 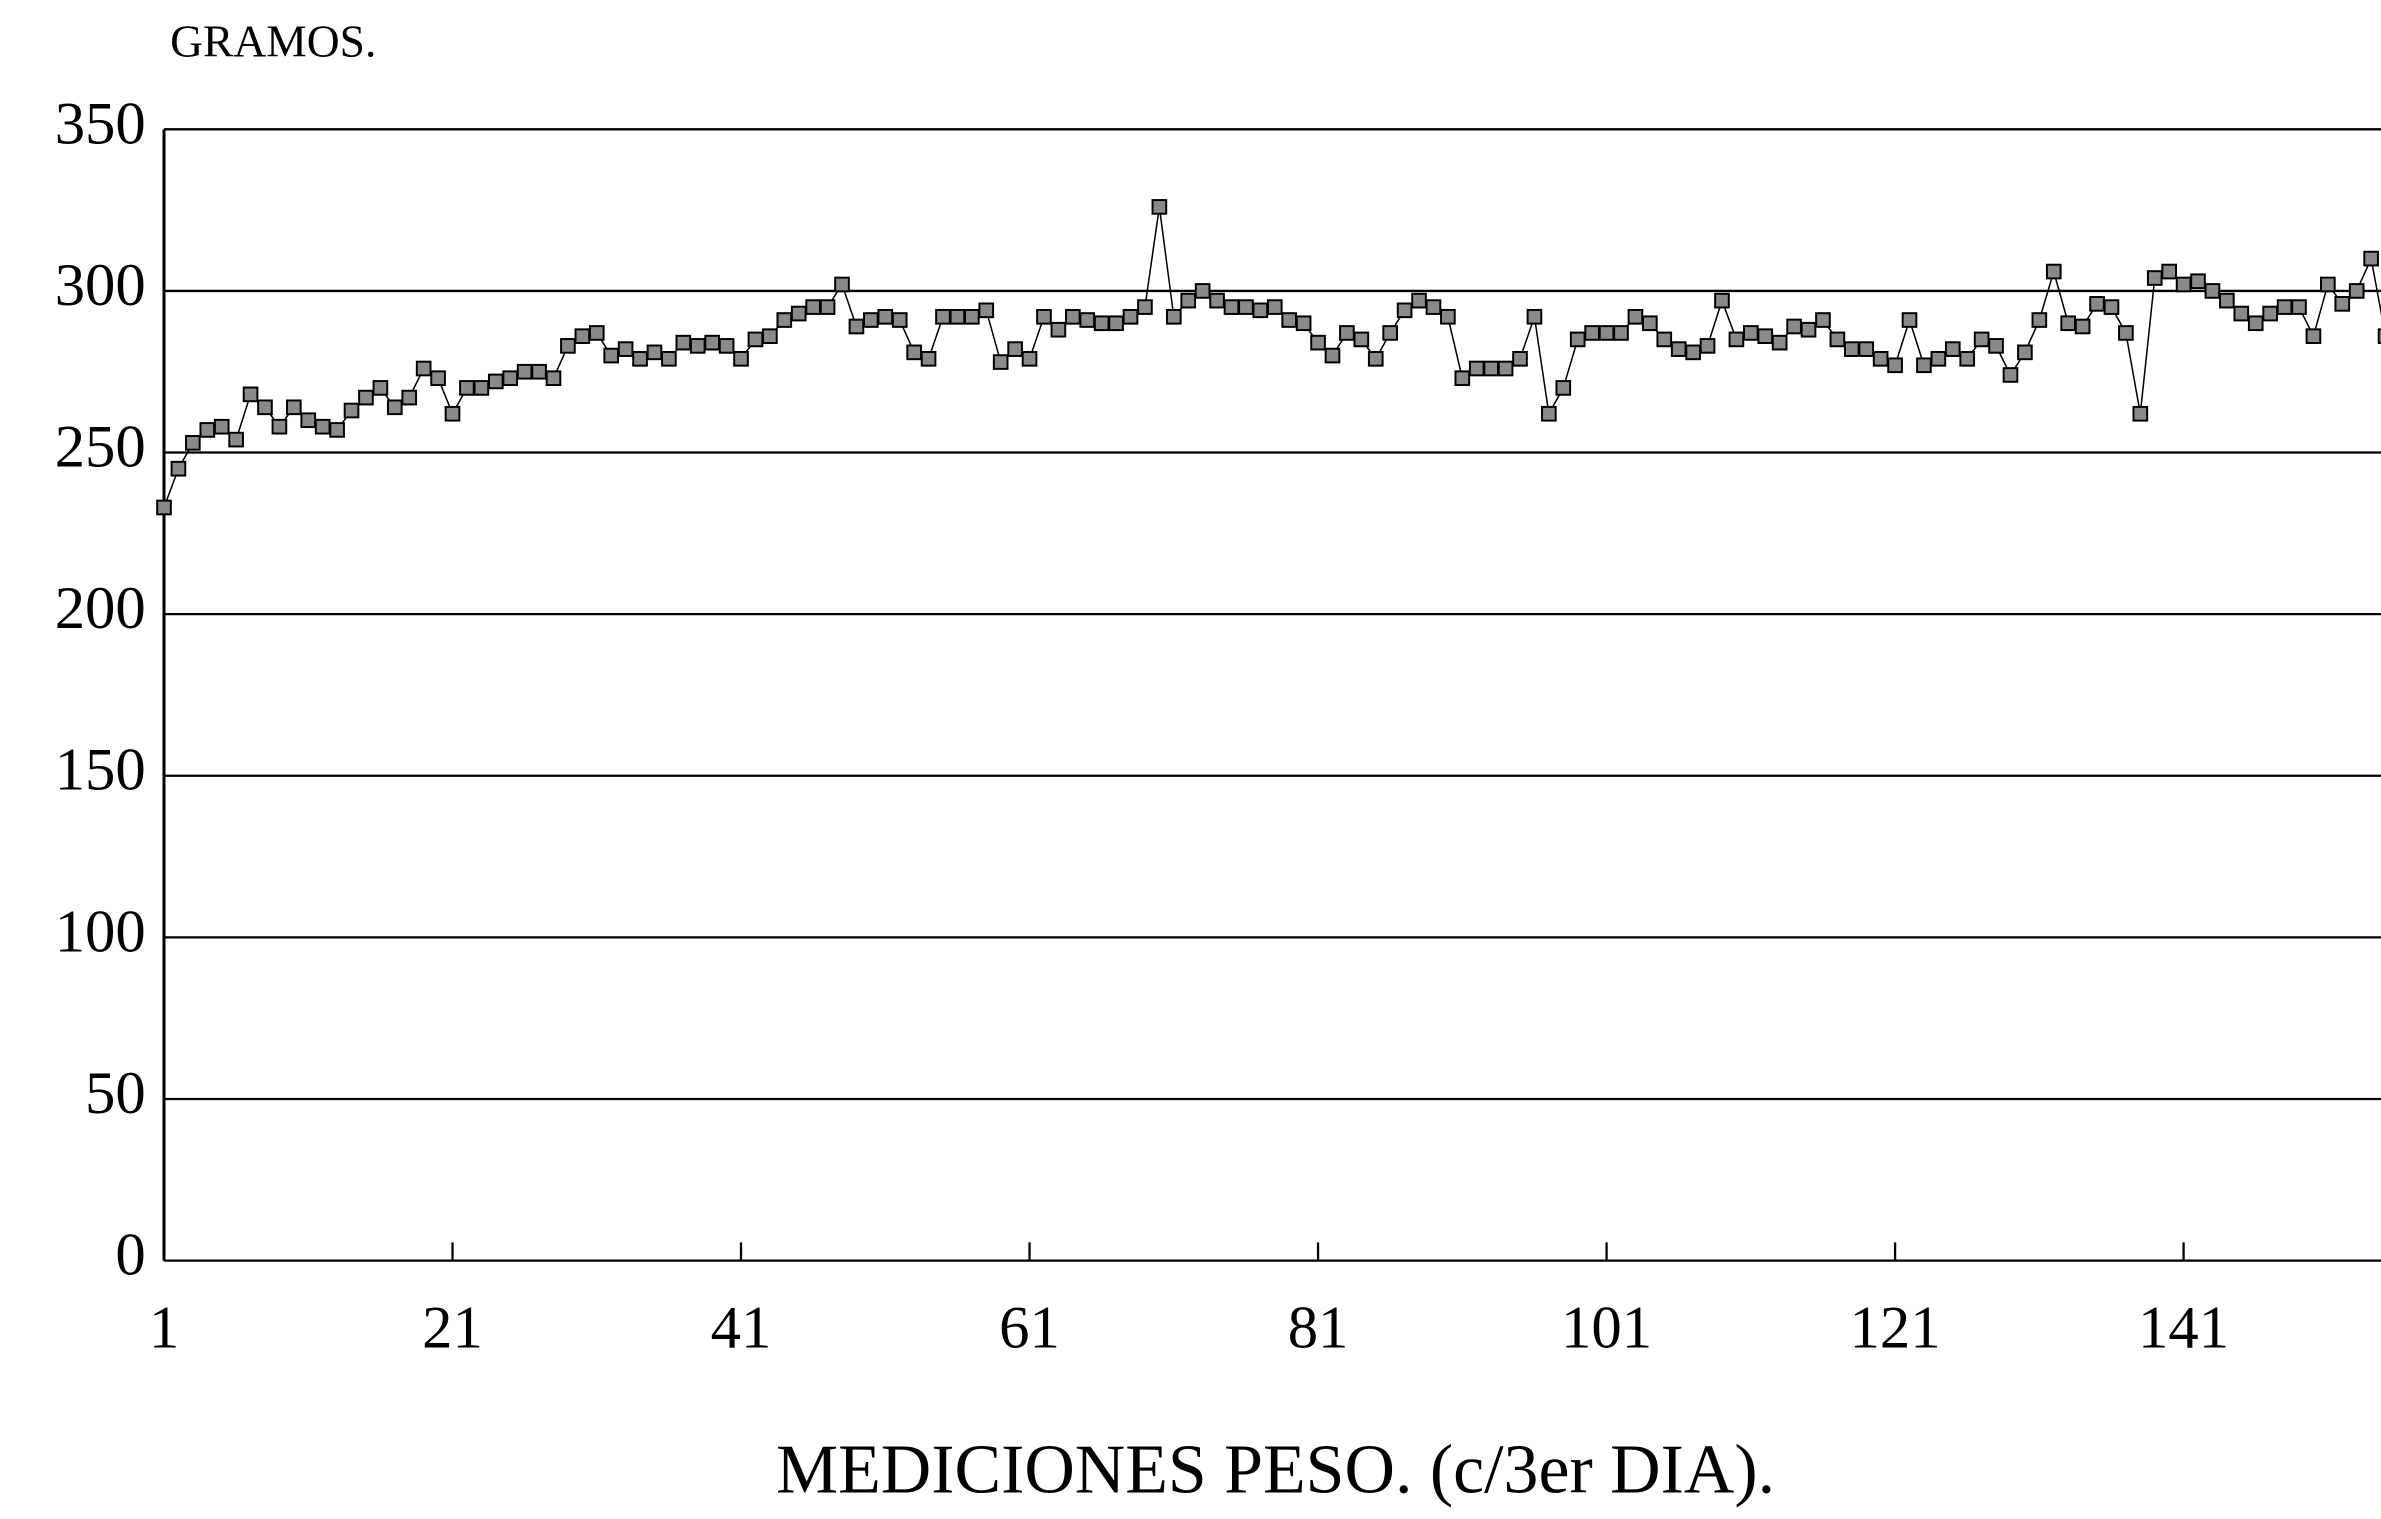 I want to click on y-tick-label: 200, so click(x=100, y=608).